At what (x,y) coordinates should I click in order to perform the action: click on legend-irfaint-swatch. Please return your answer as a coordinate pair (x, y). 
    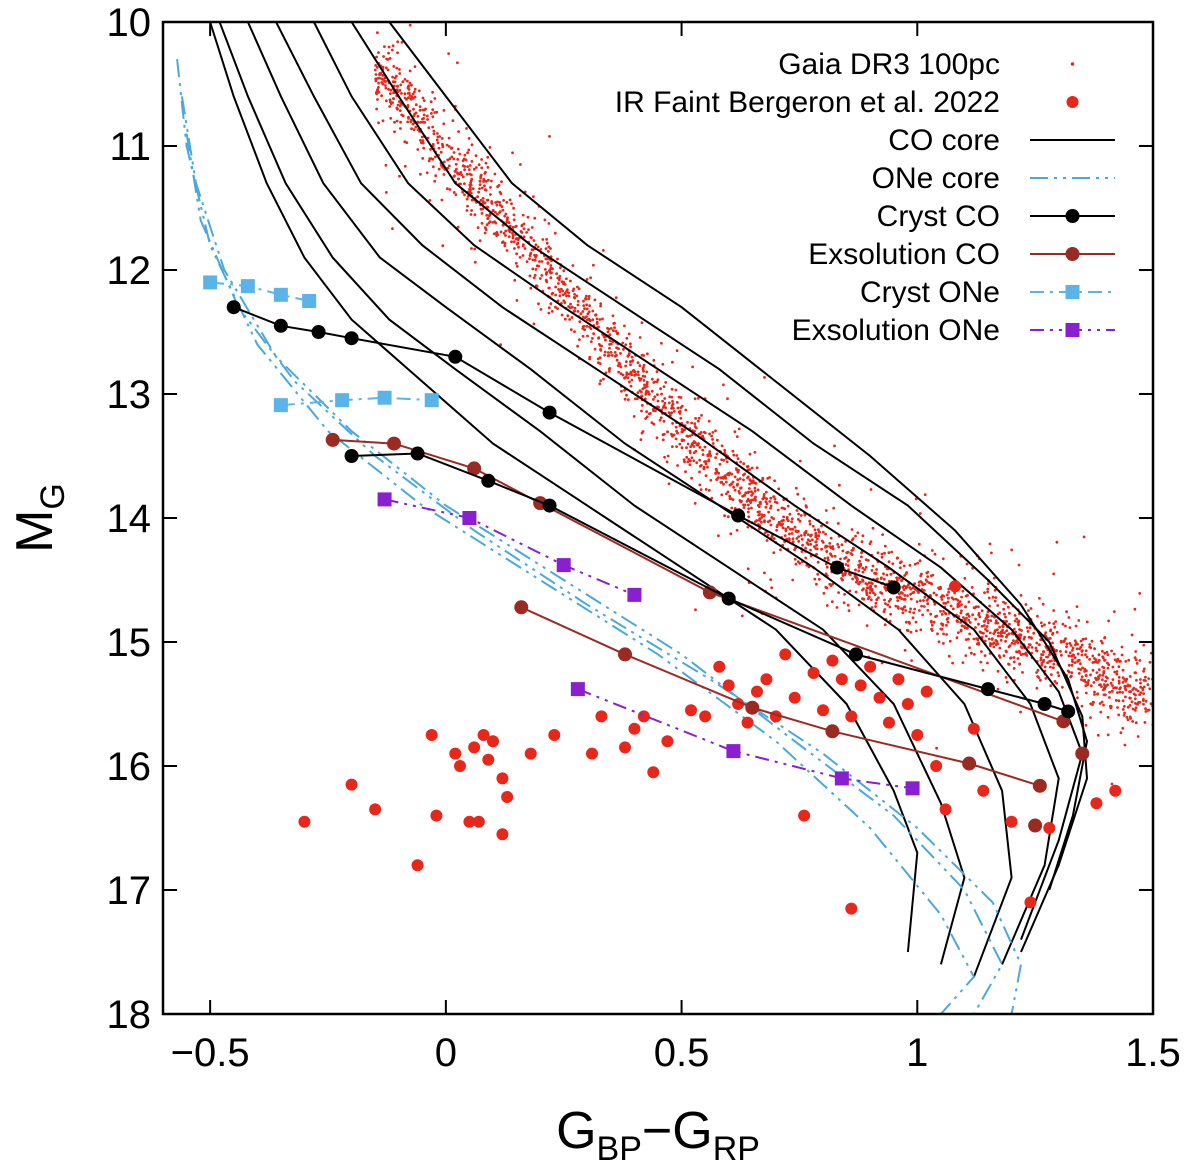
    Looking at the image, I should click on (1072, 102).